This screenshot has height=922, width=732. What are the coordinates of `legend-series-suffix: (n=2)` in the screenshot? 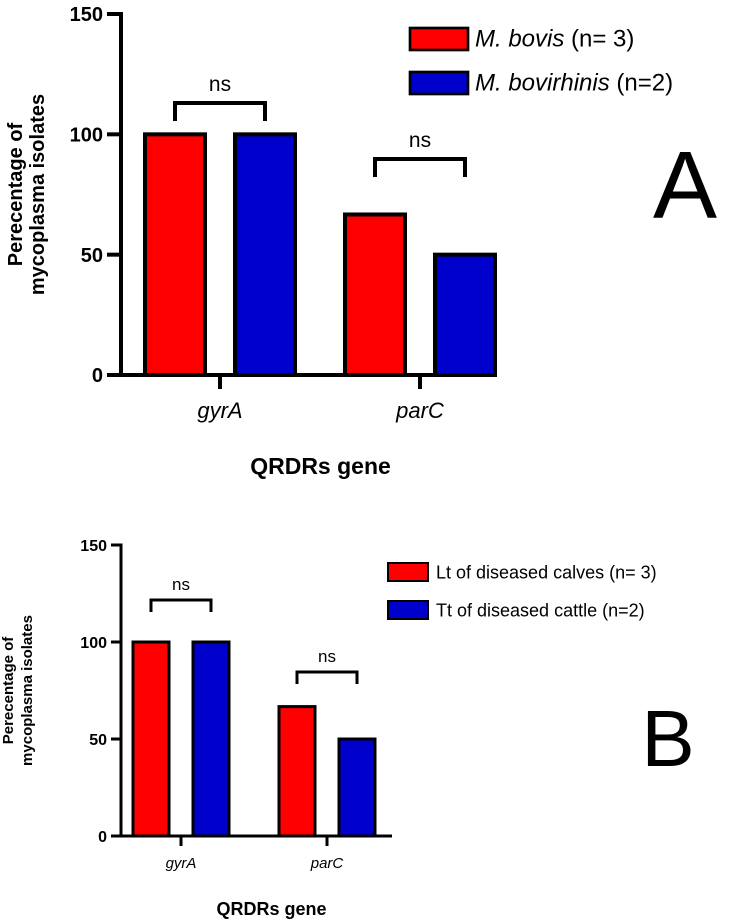 It's located at (641, 83).